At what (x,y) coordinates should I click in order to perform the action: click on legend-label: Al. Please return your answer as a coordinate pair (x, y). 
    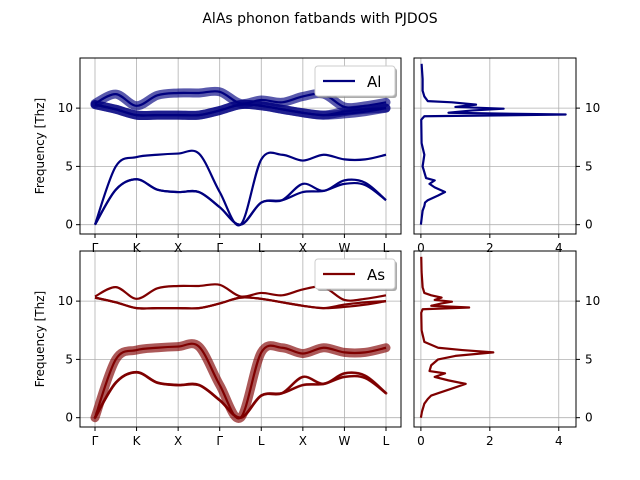
    Looking at the image, I should click on (374, 82).